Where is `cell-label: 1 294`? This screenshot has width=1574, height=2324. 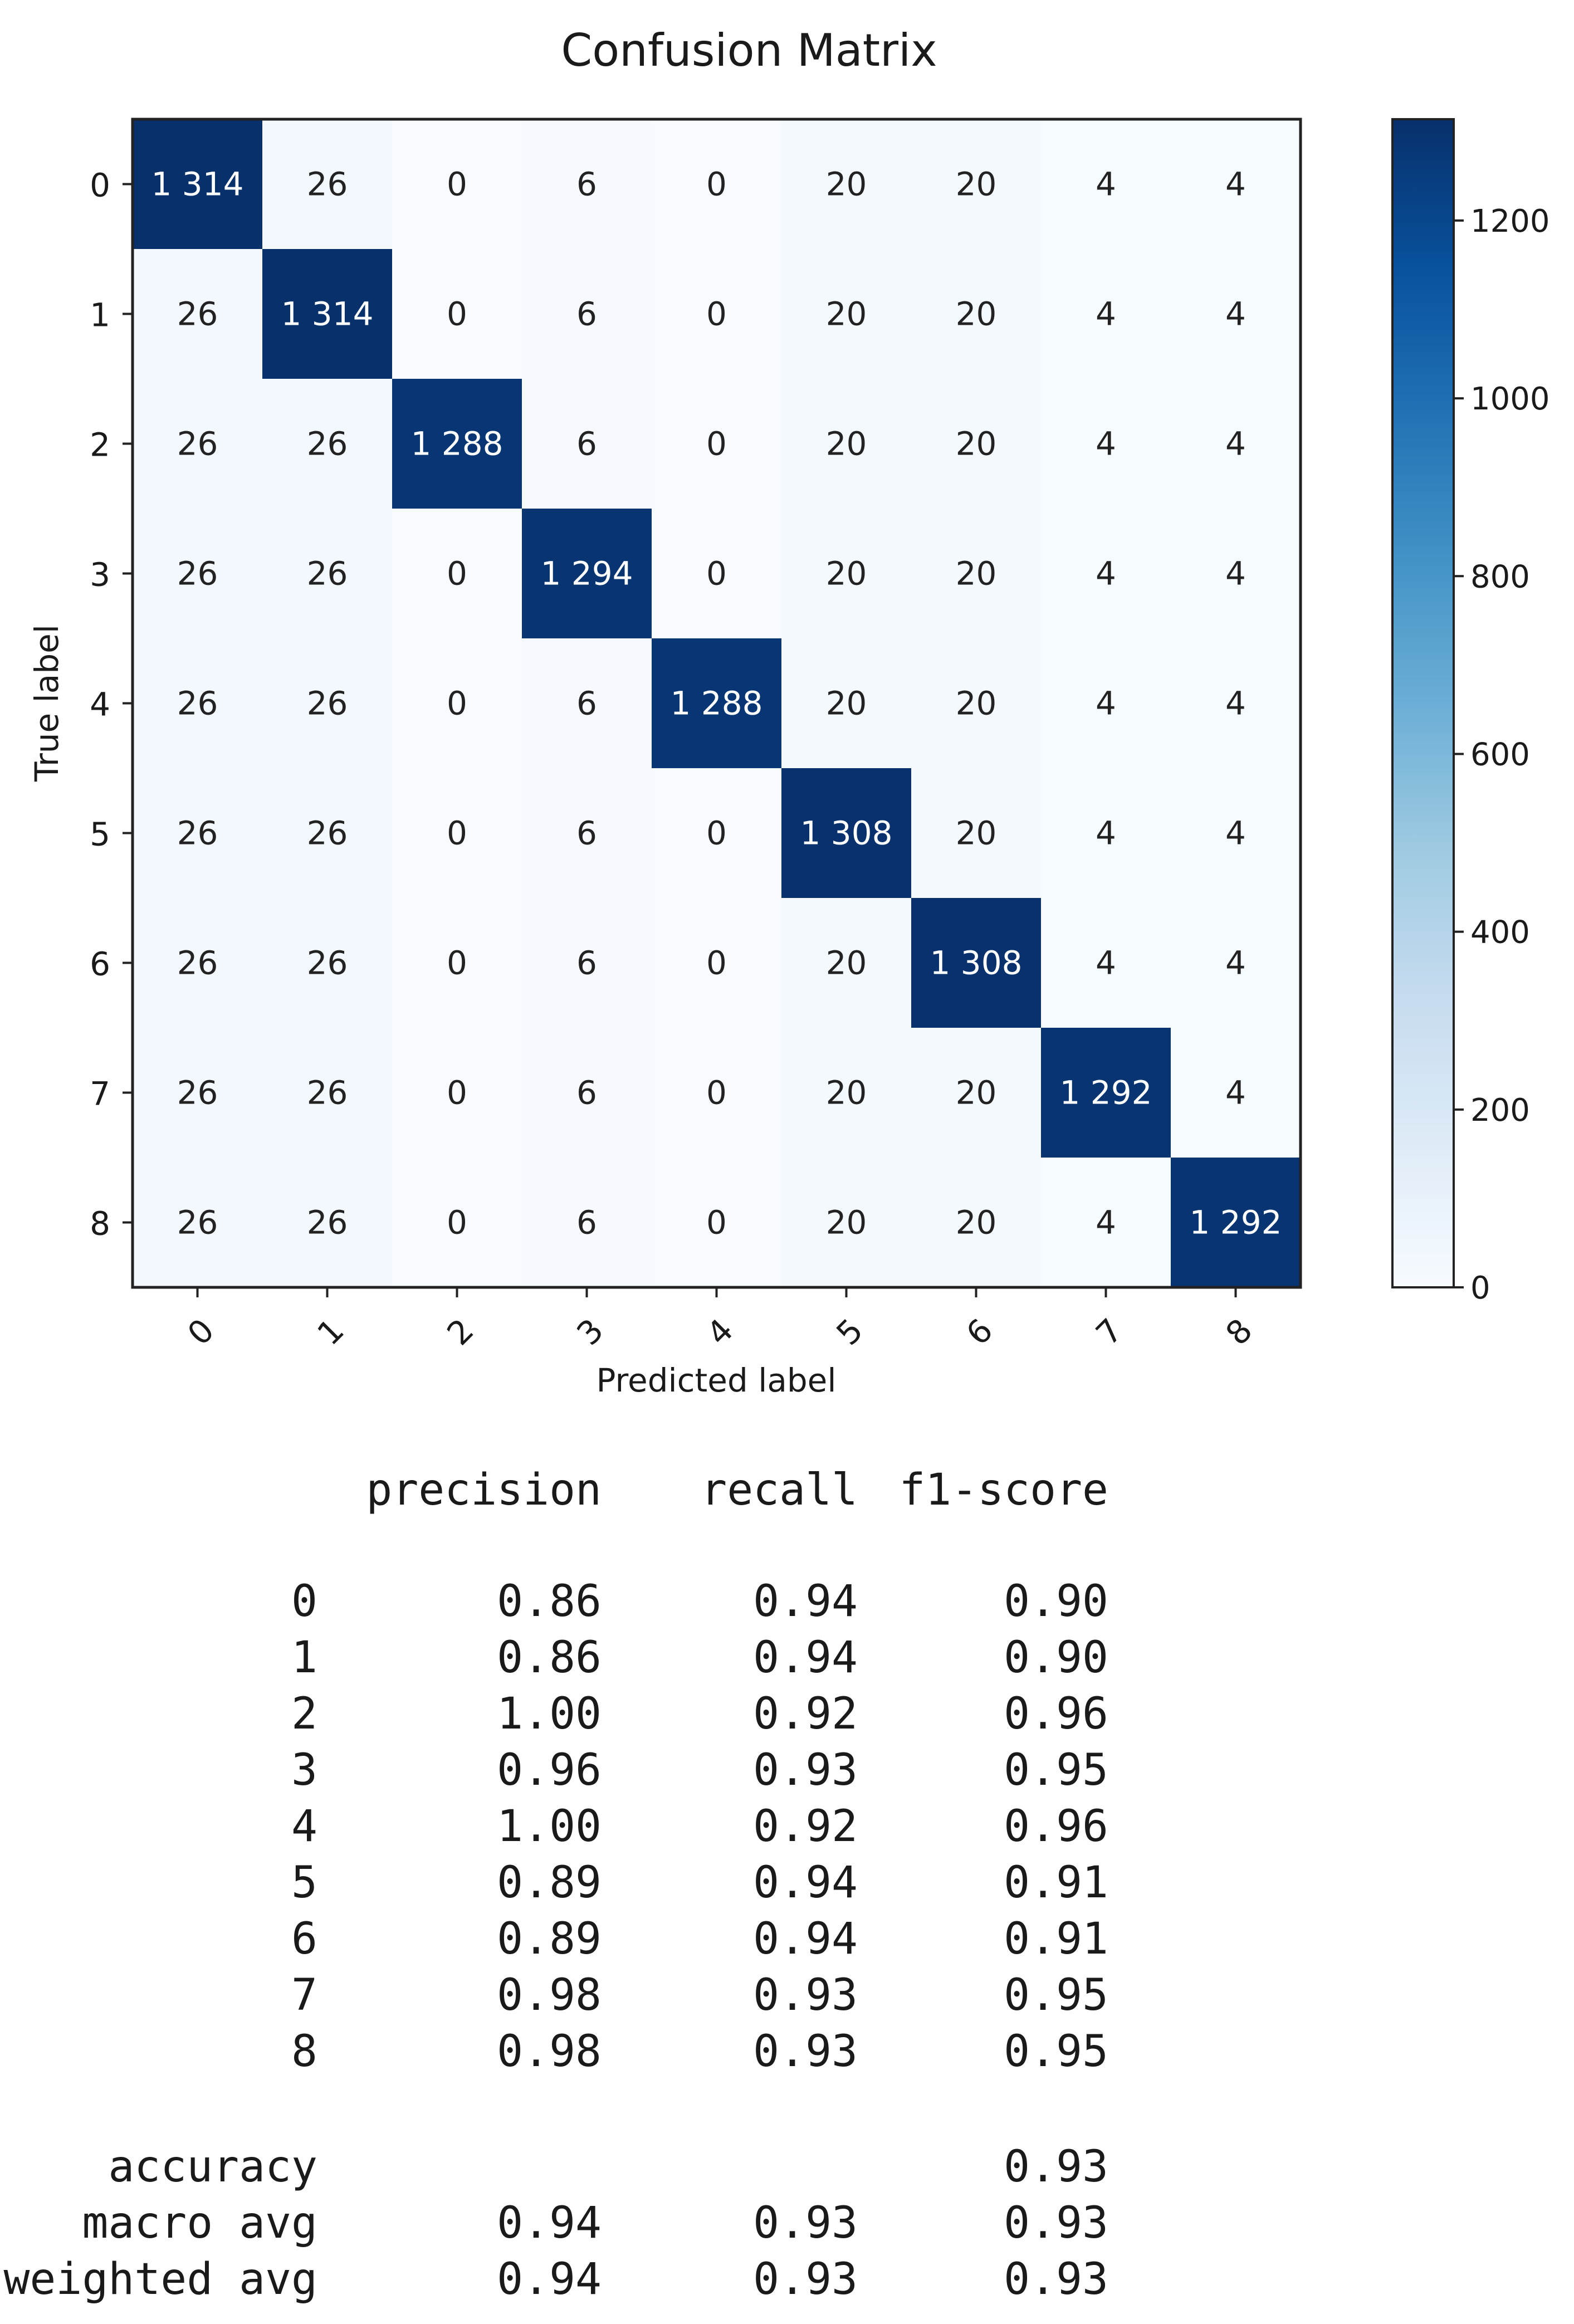 cell-label: 1 294 is located at coordinates (586, 574).